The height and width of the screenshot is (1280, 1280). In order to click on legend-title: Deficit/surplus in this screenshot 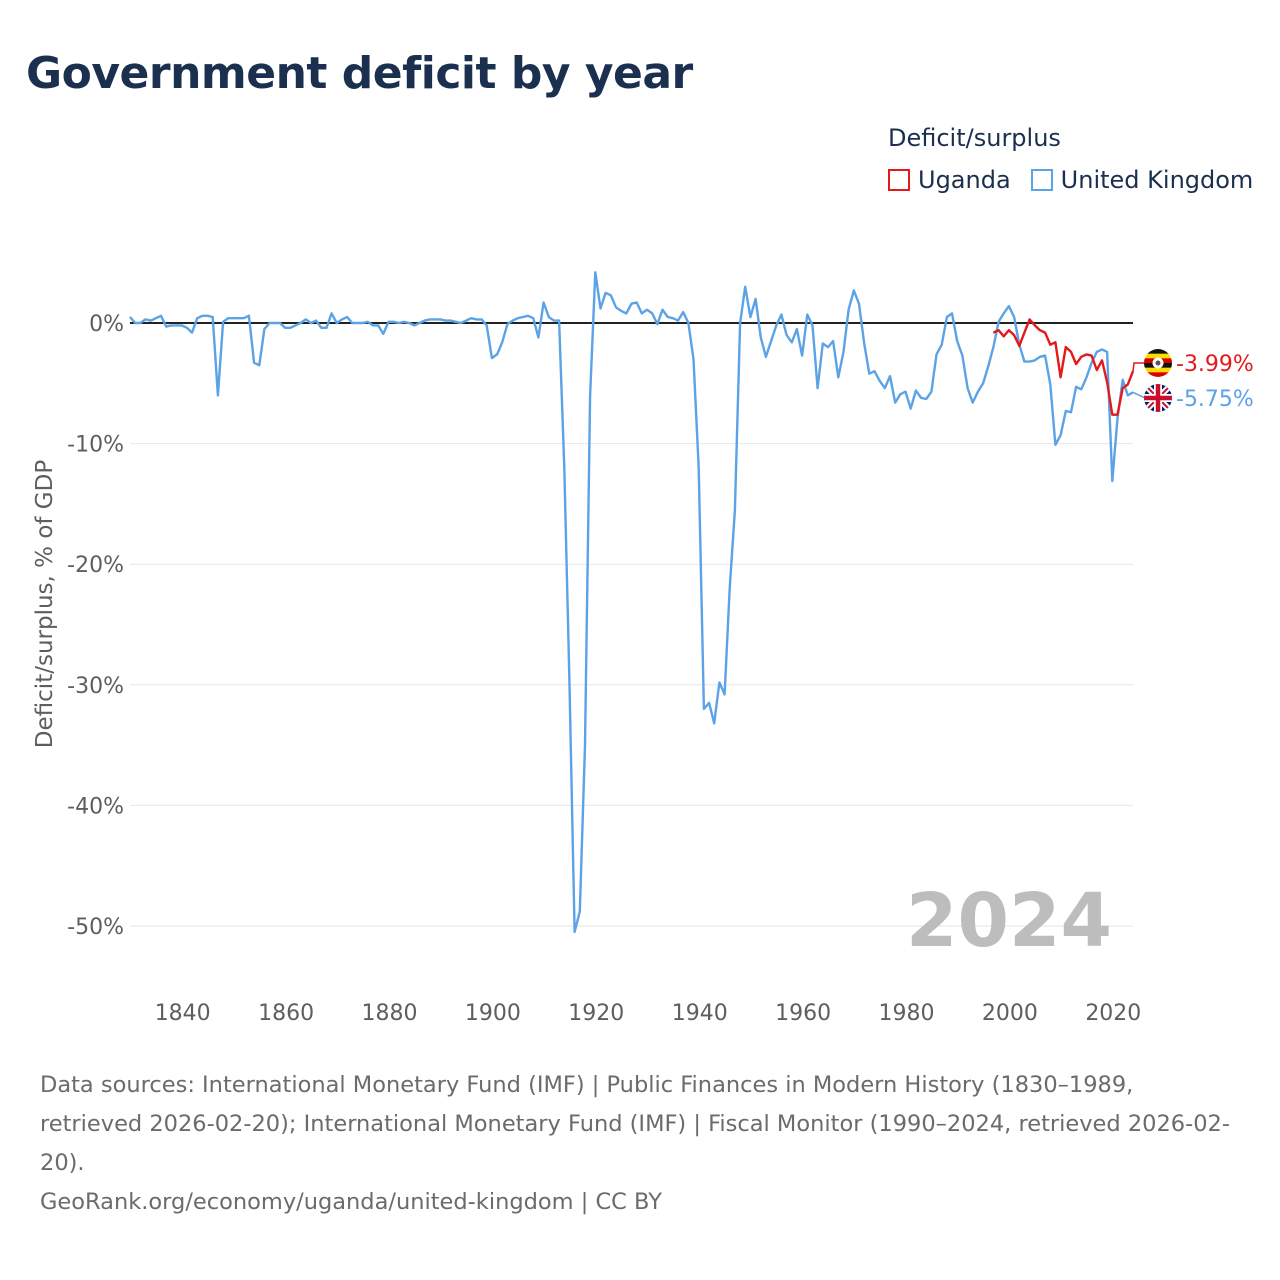, I will do `click(974, 138)`.